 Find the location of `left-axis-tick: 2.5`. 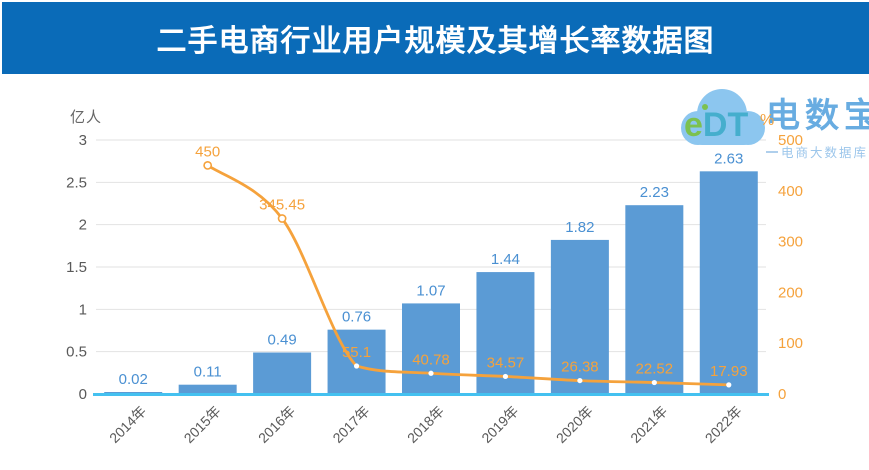

left-axis-tick: 2.5 is located at coordinates (76, 182).